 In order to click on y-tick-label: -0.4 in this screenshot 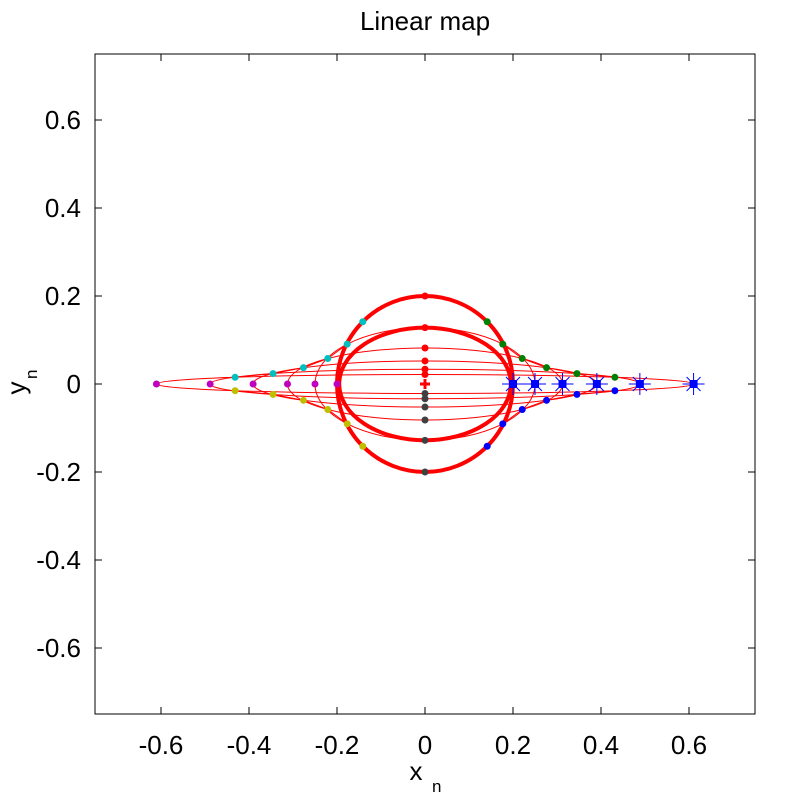, I will do `click(58, 560)`.